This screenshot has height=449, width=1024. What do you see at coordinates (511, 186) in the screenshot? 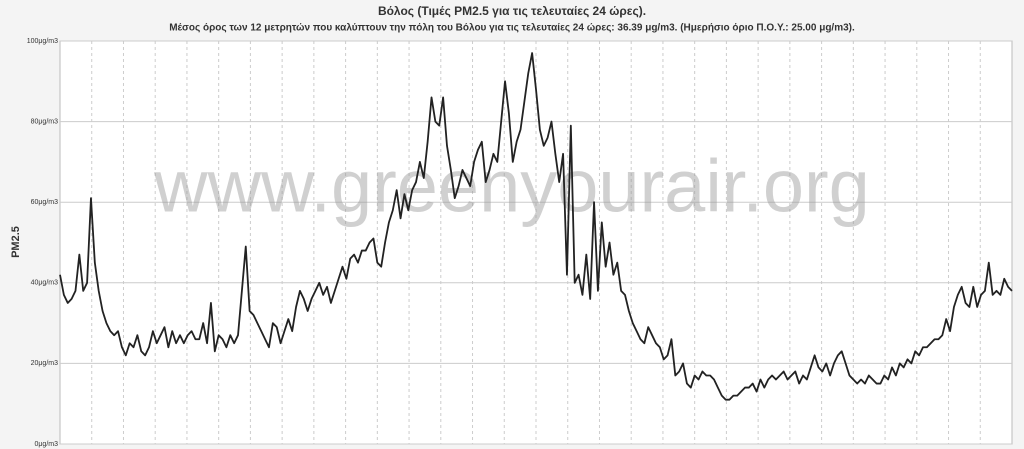
I see `watermark: www.greenyourair.org` at bounding box center [511, 186].